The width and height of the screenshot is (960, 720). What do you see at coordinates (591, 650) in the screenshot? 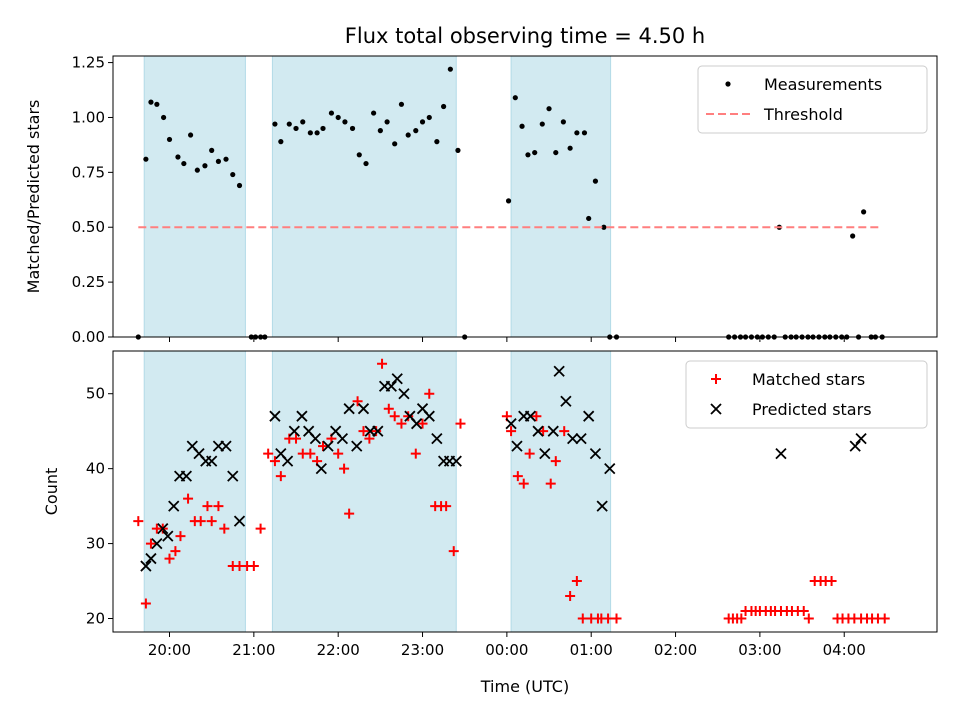
I see `x-tick-label: 01:00` at bounding box center [591, 650].